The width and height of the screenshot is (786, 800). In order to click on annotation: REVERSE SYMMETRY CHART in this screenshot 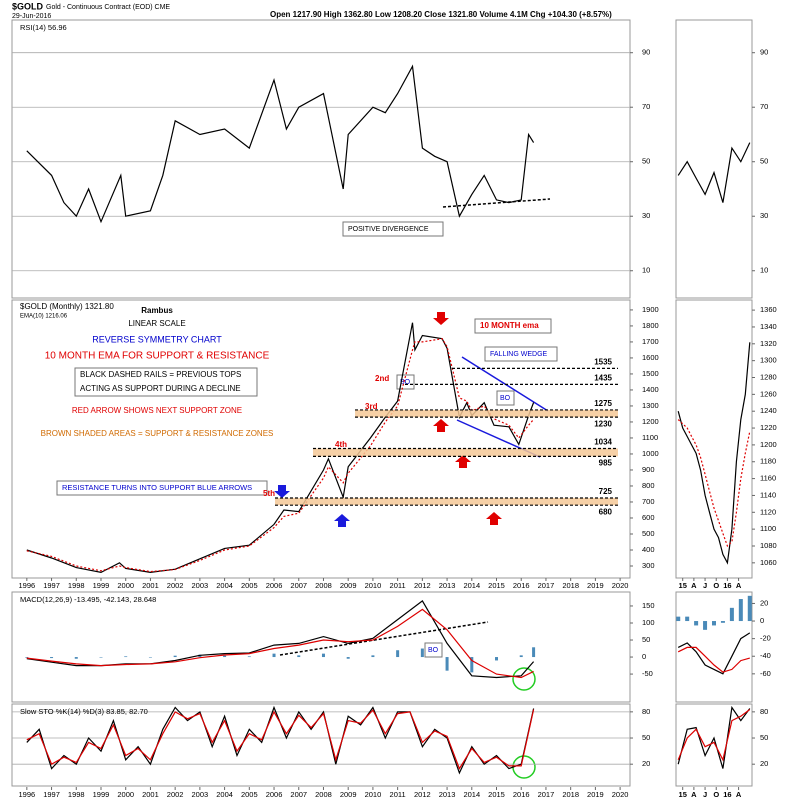, I will do `click(157, 339)`.